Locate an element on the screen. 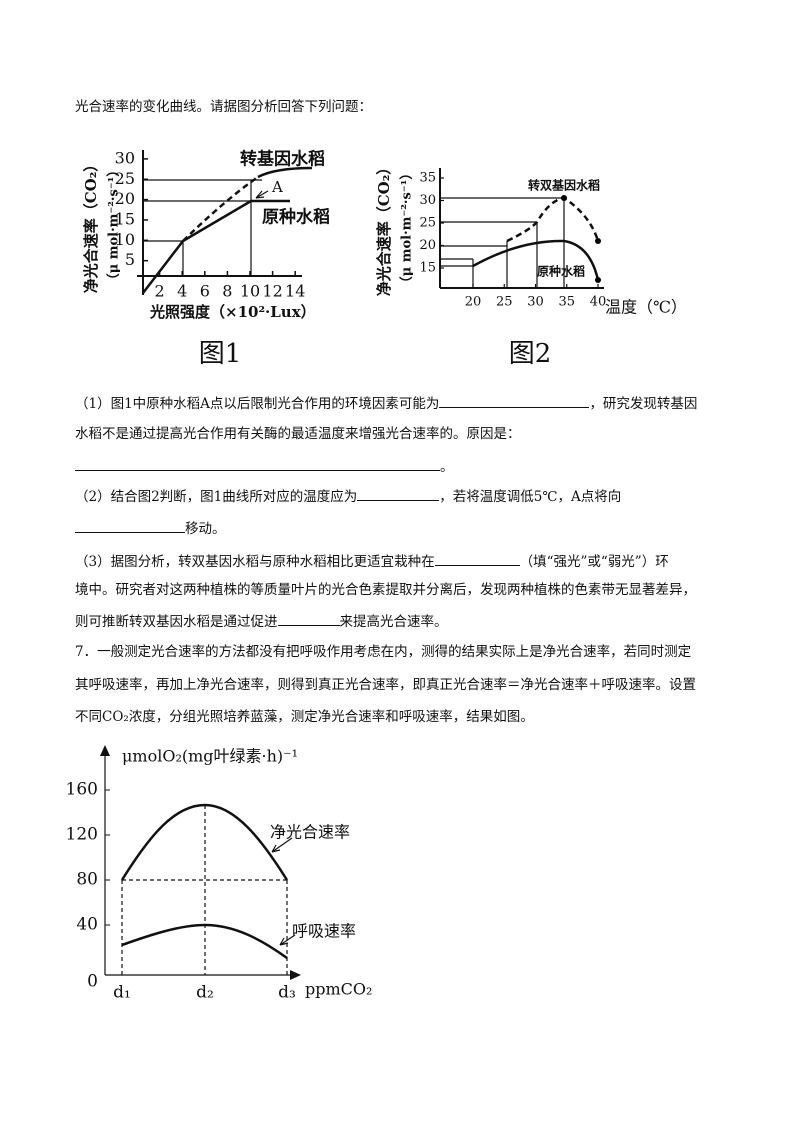 This screenshot has height=1132, width=800. x-tick-label: 8 is located at coordinates (227, 291).